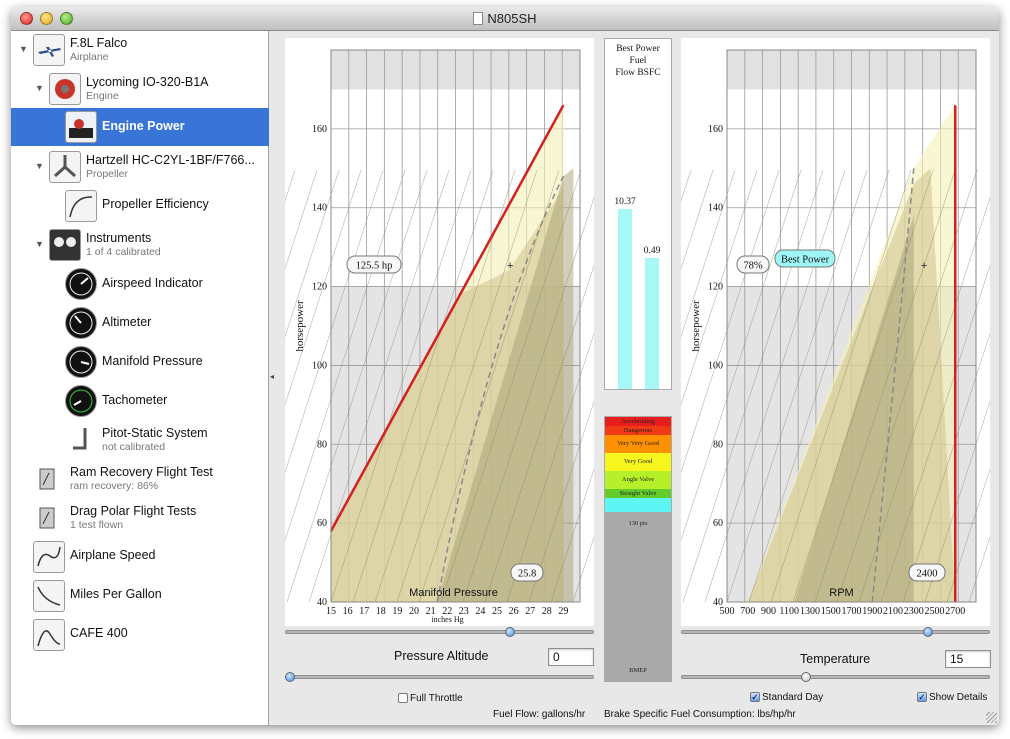 Image resolution: width=1010 pixels, height=739 pixels. Describe the element at coordinates (927, 632) in the screenshot. I see `rpm-slider-knob` at that location.